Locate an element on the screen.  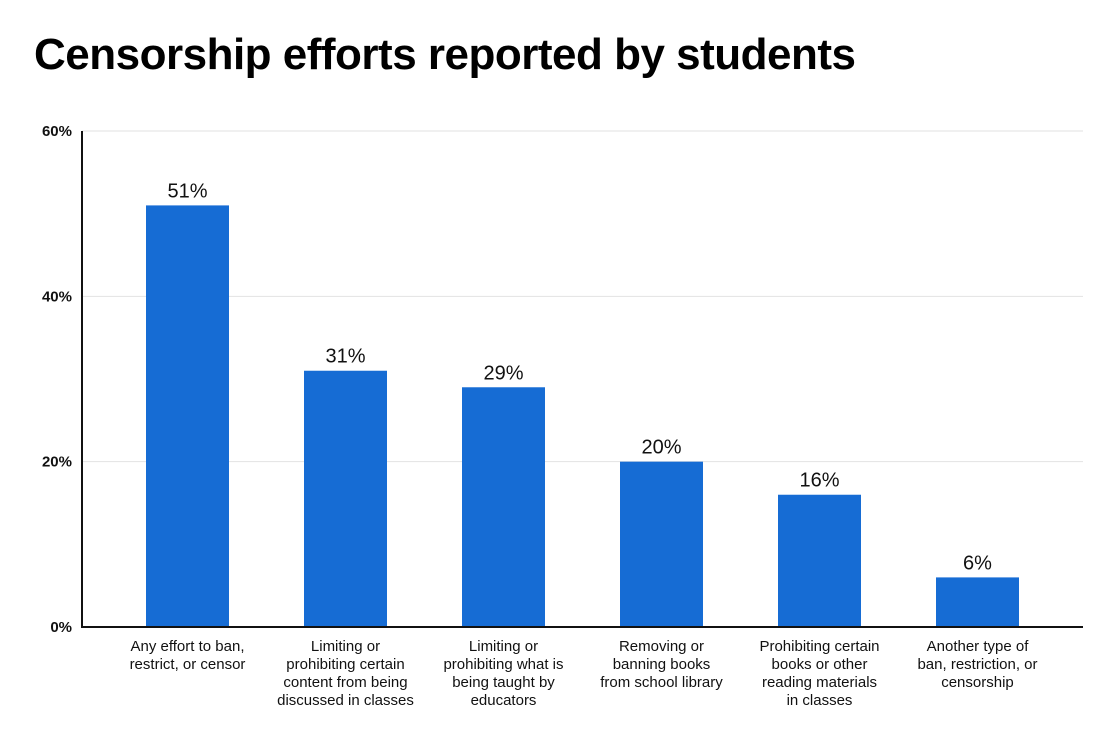
data-label: 20% is located at coordinates (661, 448).